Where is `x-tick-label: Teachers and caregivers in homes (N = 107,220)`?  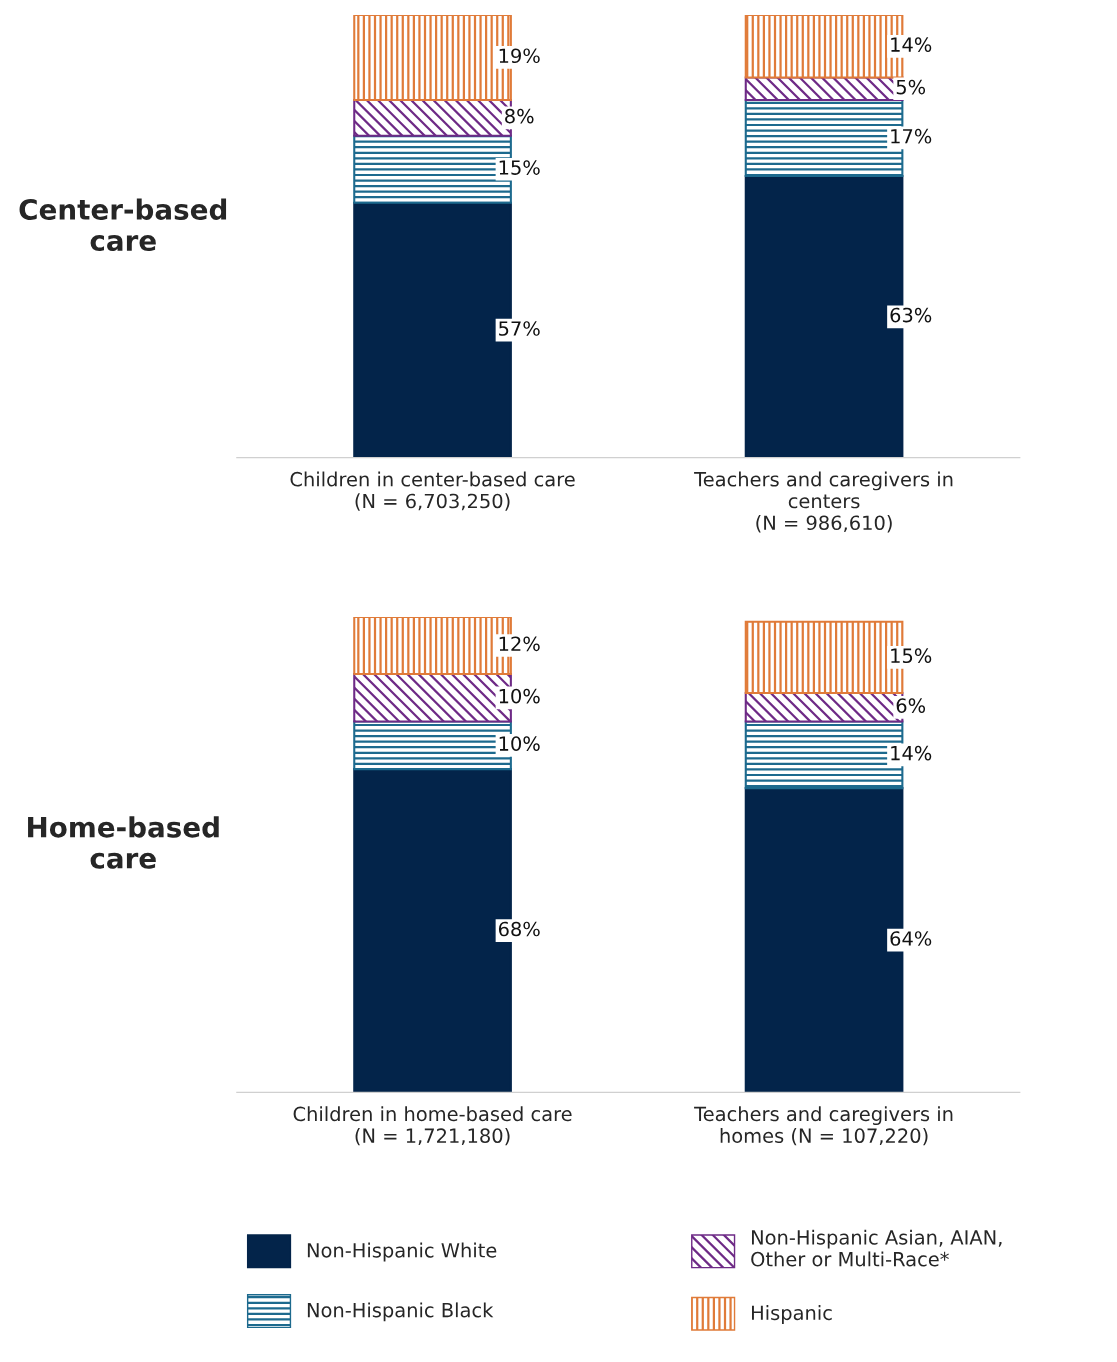 x-tick-label: Teachers and caregivers in homes (N = 107,220) is located at coordinates (823, 1126).